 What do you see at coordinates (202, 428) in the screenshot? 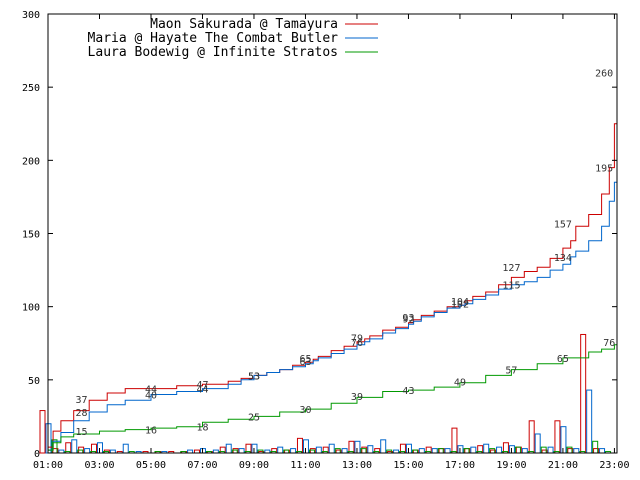
I see `data-label: 18` at bounding box center [202, 428].